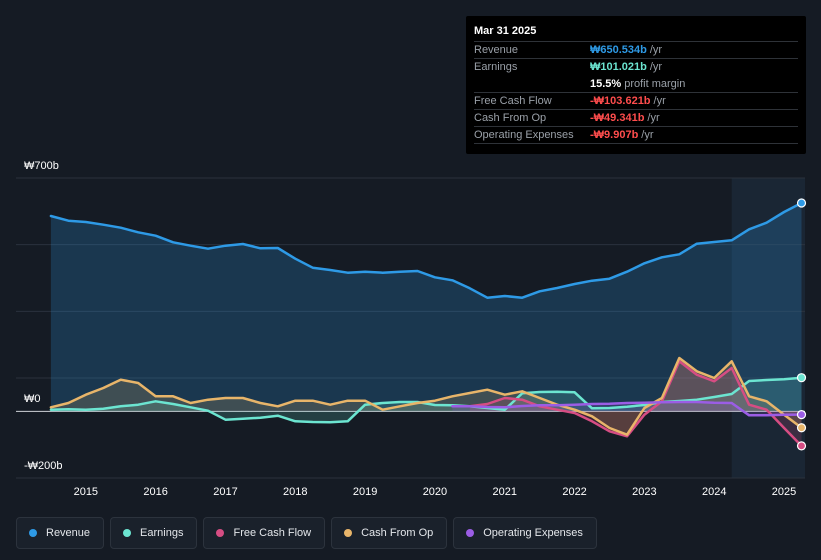  What do you see at coordinates (801, 428) in the screenshot?
I see `cash-from-op-end-dot` at bounding box center [801, 428].